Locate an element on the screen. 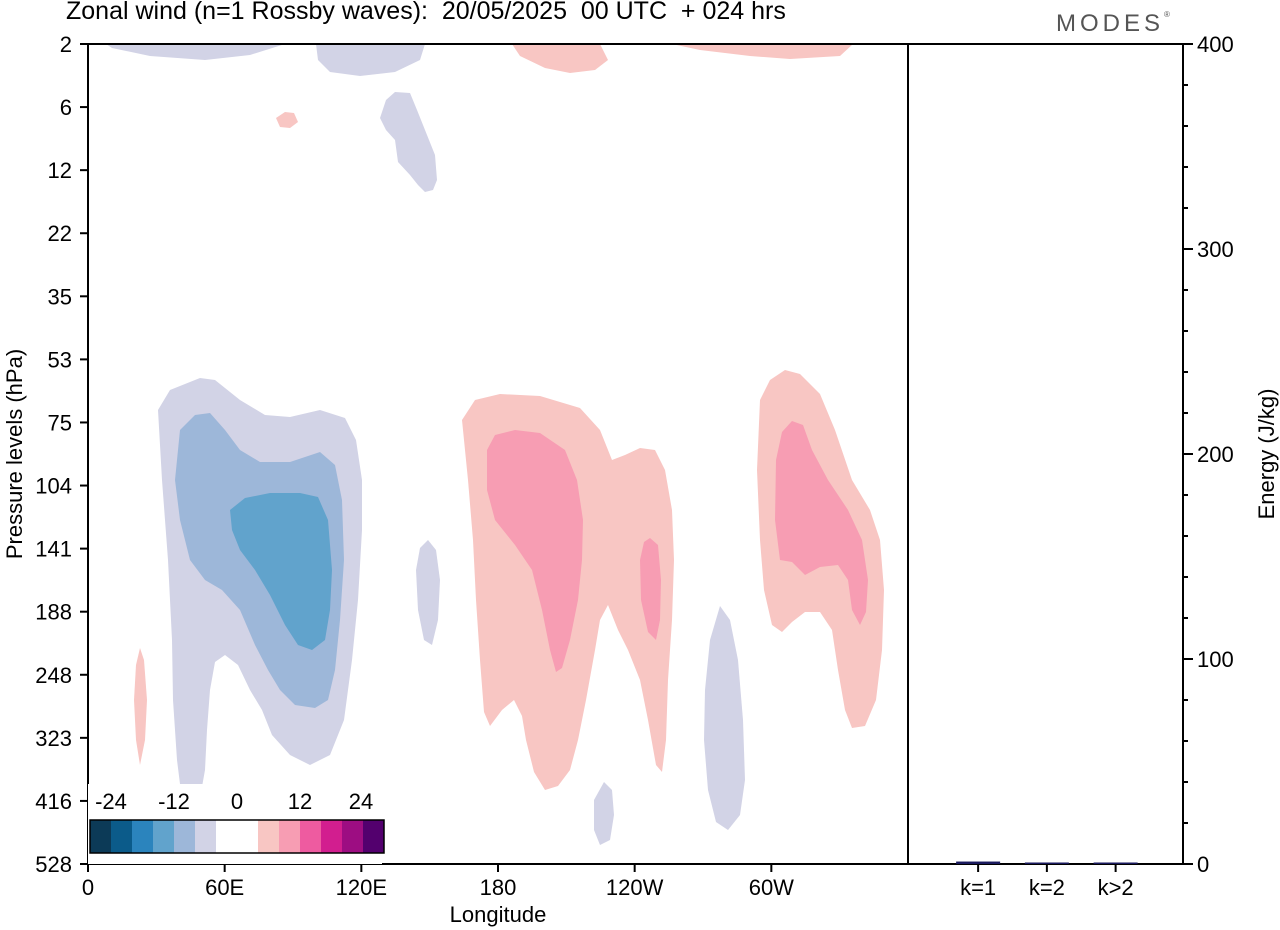  x-axis-label: Longitude is located at coordinates (498, 914).